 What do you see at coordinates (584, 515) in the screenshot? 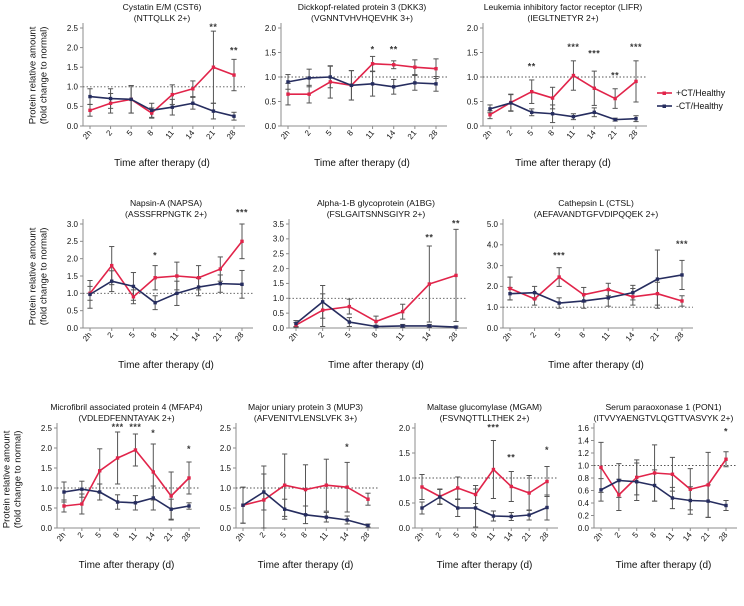
I see `svg-text: 0.2` at bounding box center [584, 515].